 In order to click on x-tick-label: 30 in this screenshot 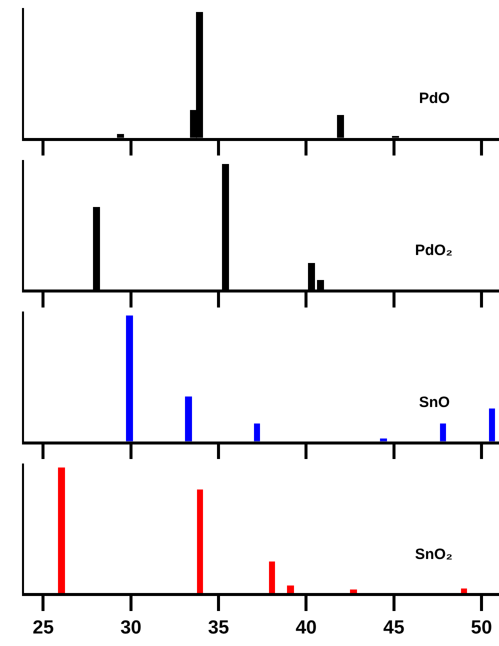, I will do `click(131, 628)`.